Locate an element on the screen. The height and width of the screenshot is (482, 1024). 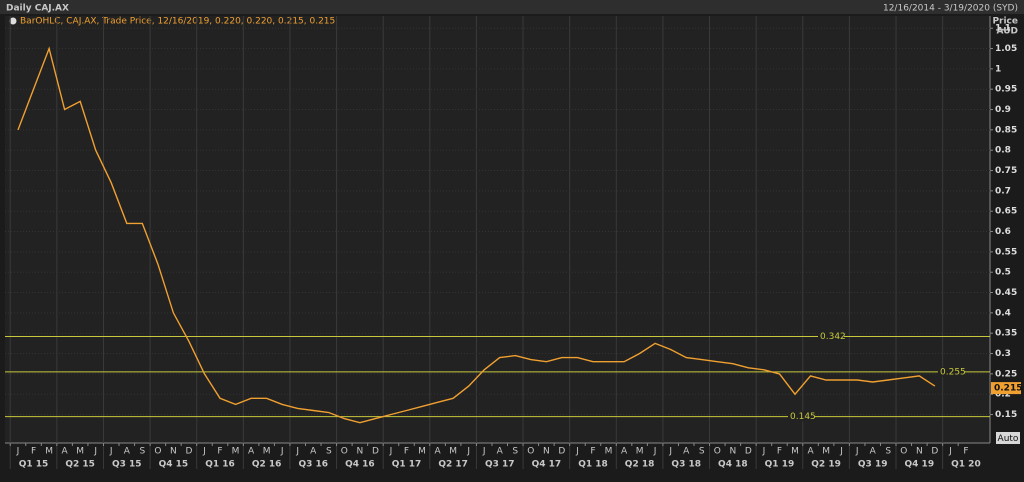
quarter-label: Q3 19 is located at coordinates (873, 465).